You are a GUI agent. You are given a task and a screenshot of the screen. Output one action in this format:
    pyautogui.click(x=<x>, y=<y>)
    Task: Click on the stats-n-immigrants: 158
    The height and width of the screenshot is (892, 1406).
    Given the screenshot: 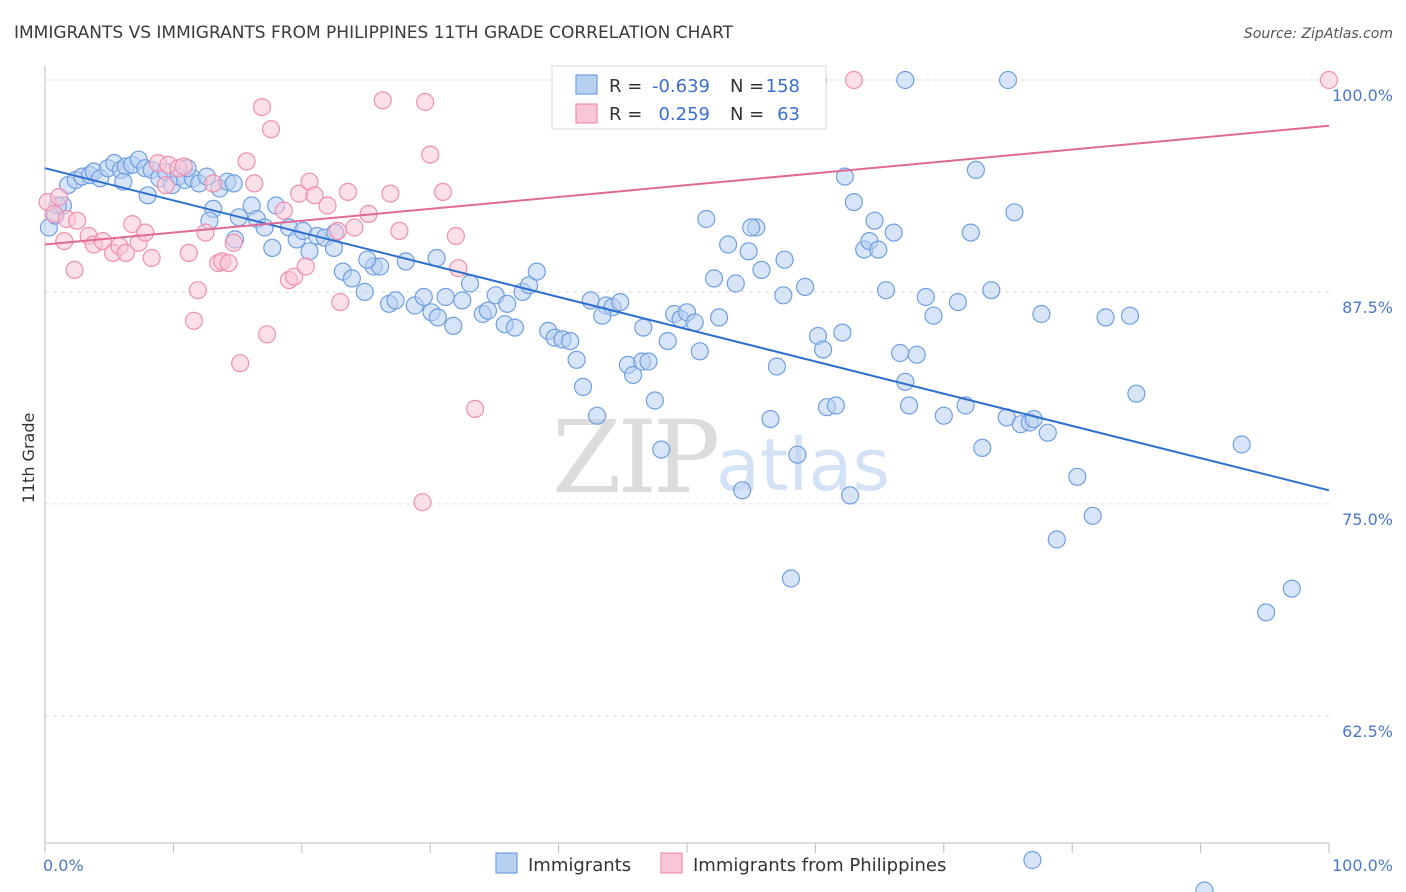 What is the action you would take?
    pyautogui.click(x=783, y=86)
    